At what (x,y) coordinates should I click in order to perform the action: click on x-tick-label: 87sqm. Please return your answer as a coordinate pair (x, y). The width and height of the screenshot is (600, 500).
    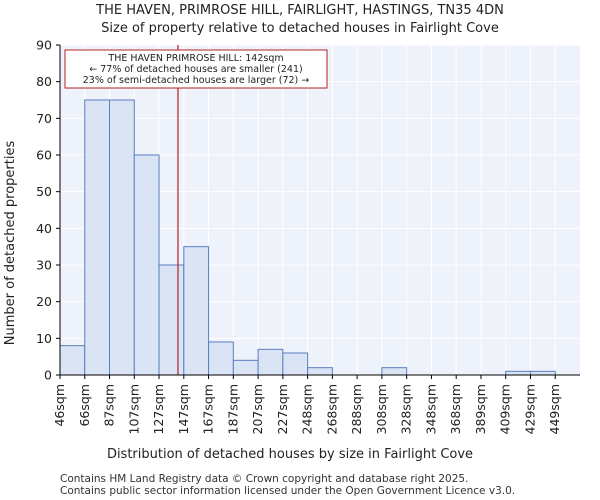
    Looking at the image, I should click on (109, 405).